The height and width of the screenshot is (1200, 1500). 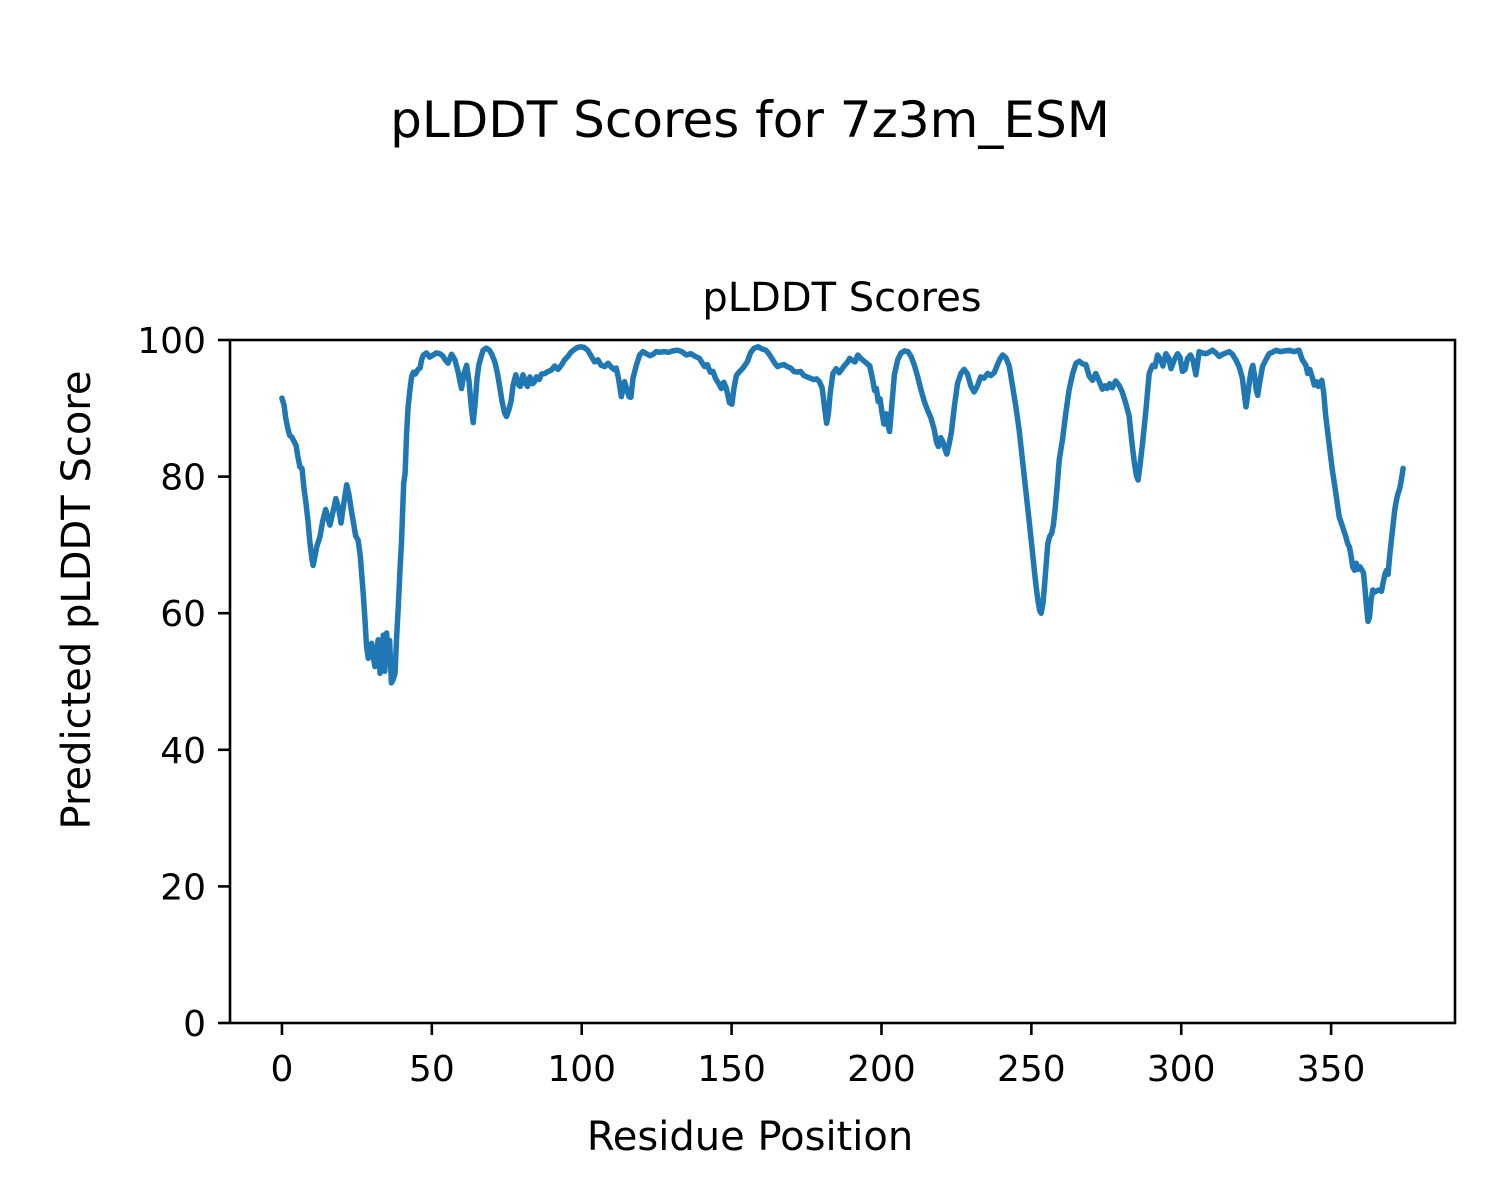 I want to click on y-tick-label: 80, so click(x=183, y=478).